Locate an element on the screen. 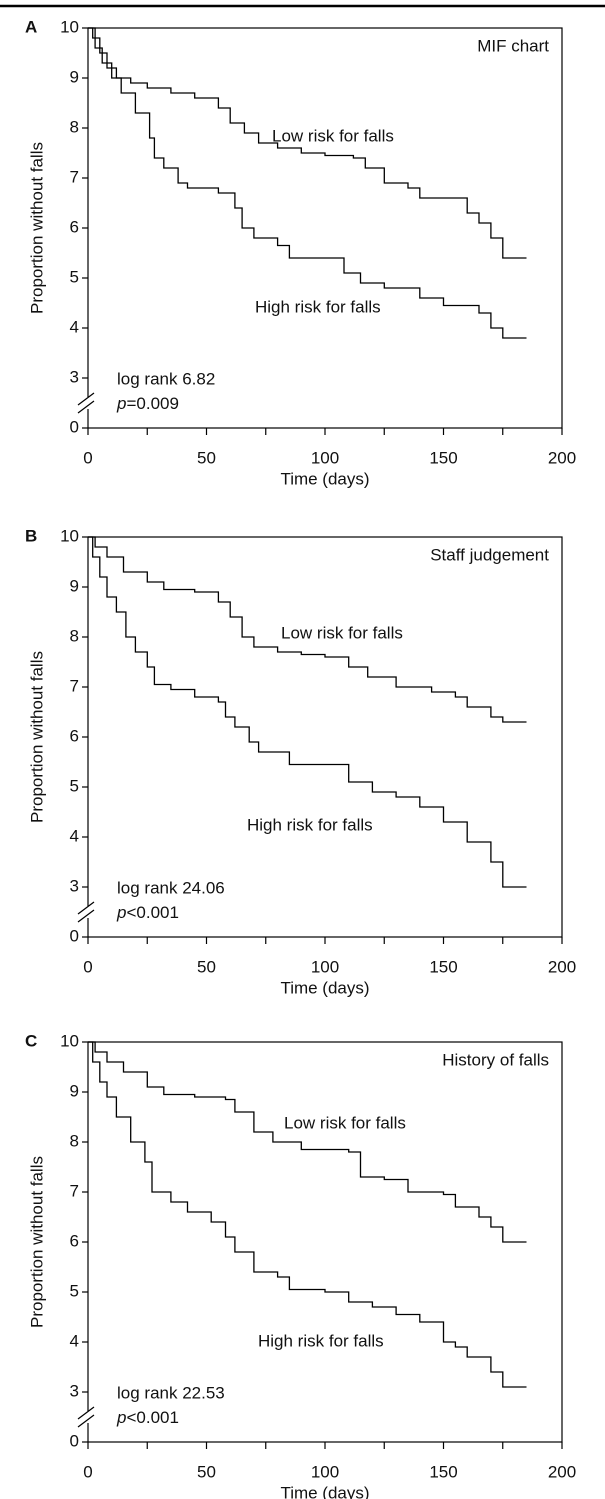 This screenshot has width=605, height=1499. p-value: =0.009 is located at coordinates (152, 403).